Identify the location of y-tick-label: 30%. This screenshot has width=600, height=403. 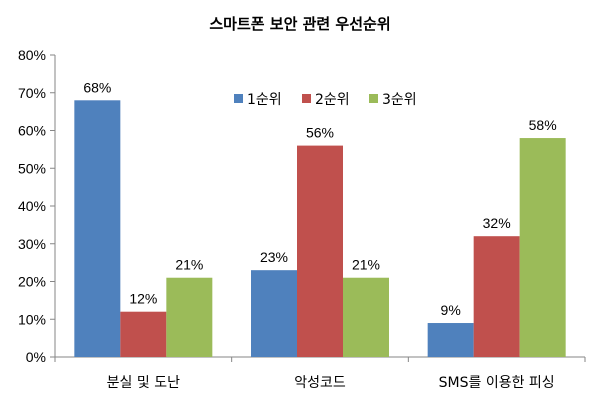
(32, 244).